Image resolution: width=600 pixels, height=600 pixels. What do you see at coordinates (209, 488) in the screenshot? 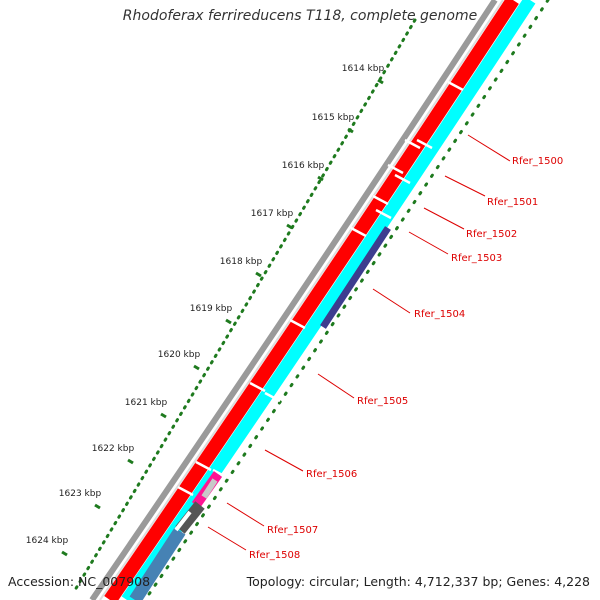
I see `gene-segment-light-gray` at bounding box center [209, 488].